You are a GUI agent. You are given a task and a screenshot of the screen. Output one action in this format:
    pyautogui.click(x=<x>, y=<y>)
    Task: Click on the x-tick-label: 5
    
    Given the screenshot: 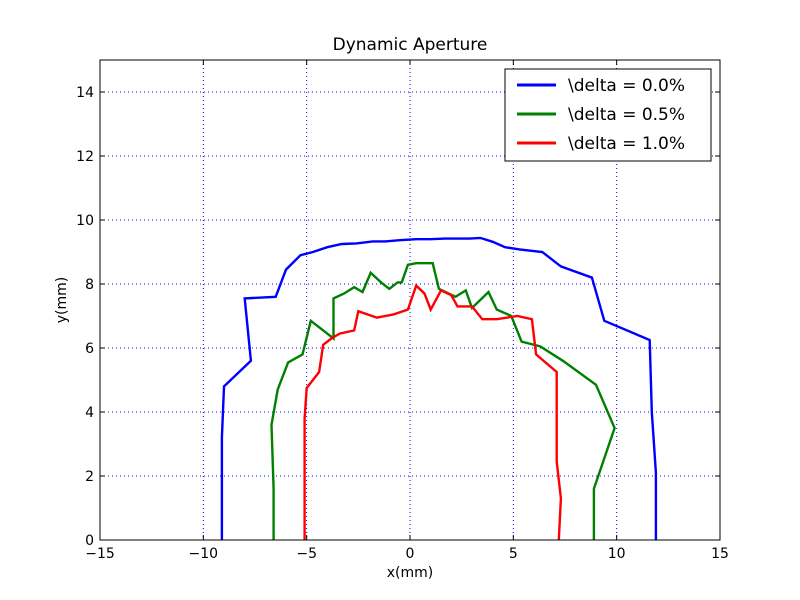 What is the action you would take?
    pyautogui.click(x=513, y=554)
    